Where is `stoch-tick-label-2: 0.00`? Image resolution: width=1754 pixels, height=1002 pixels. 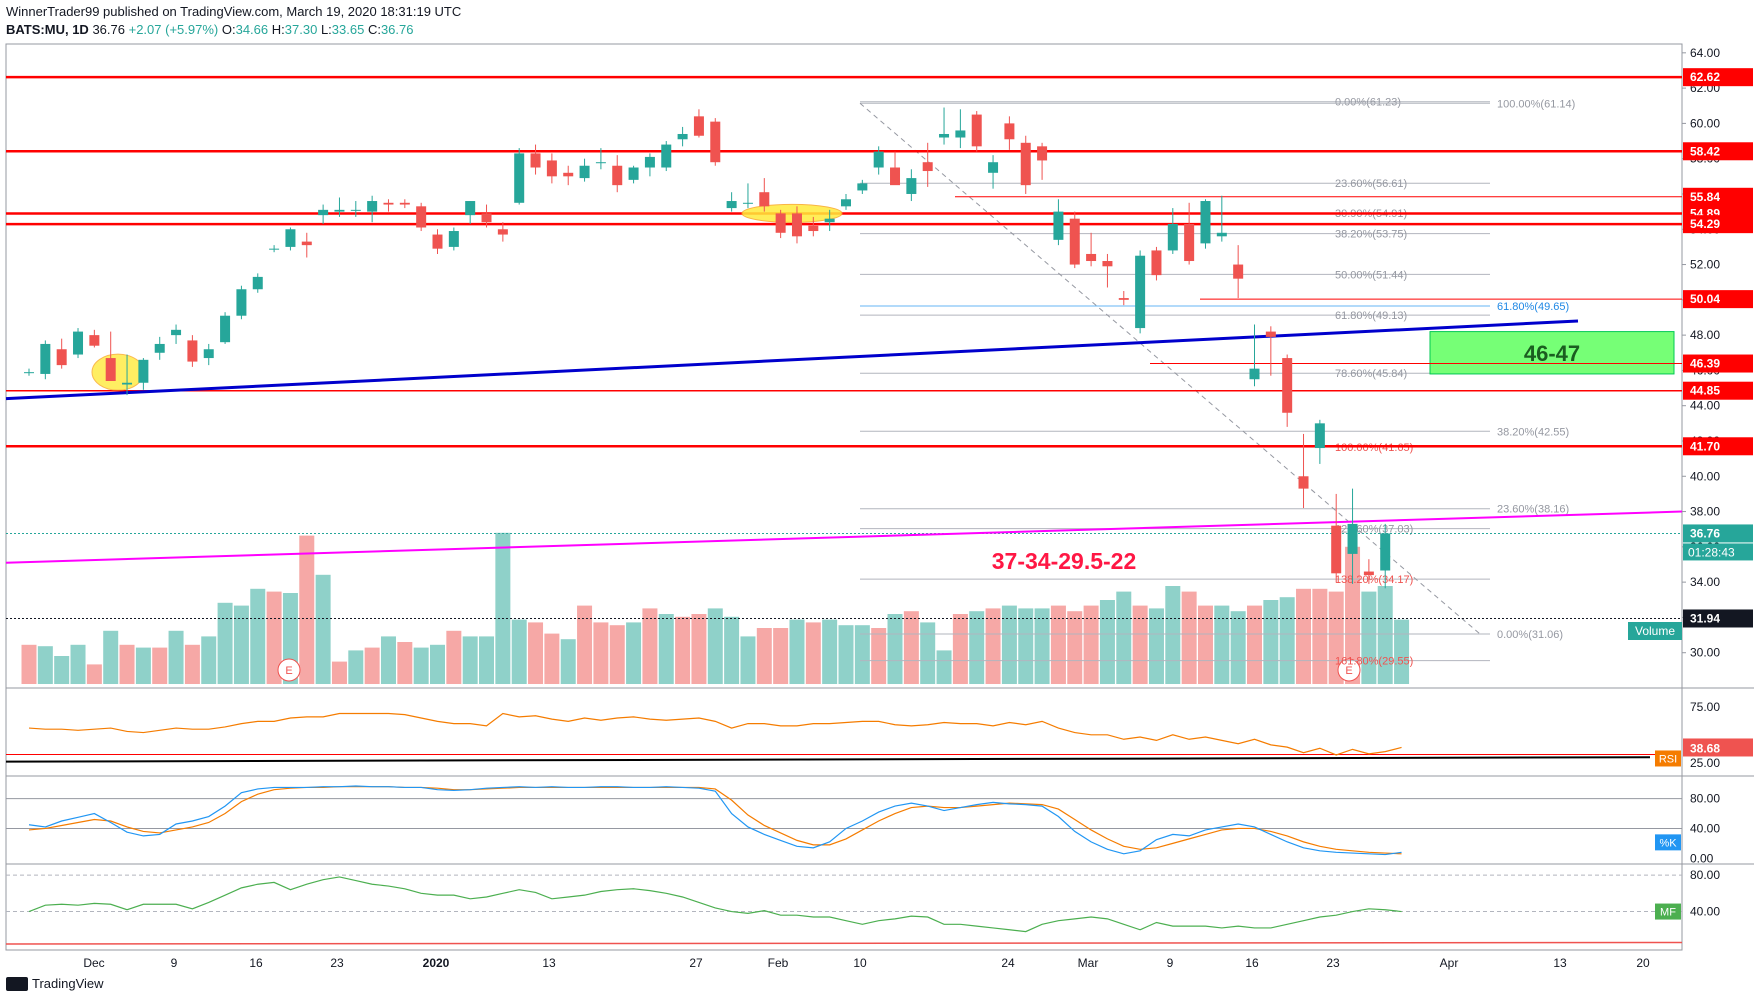 stoch-tick-label-2: 0.00 is located at coordinates (1702, 858).